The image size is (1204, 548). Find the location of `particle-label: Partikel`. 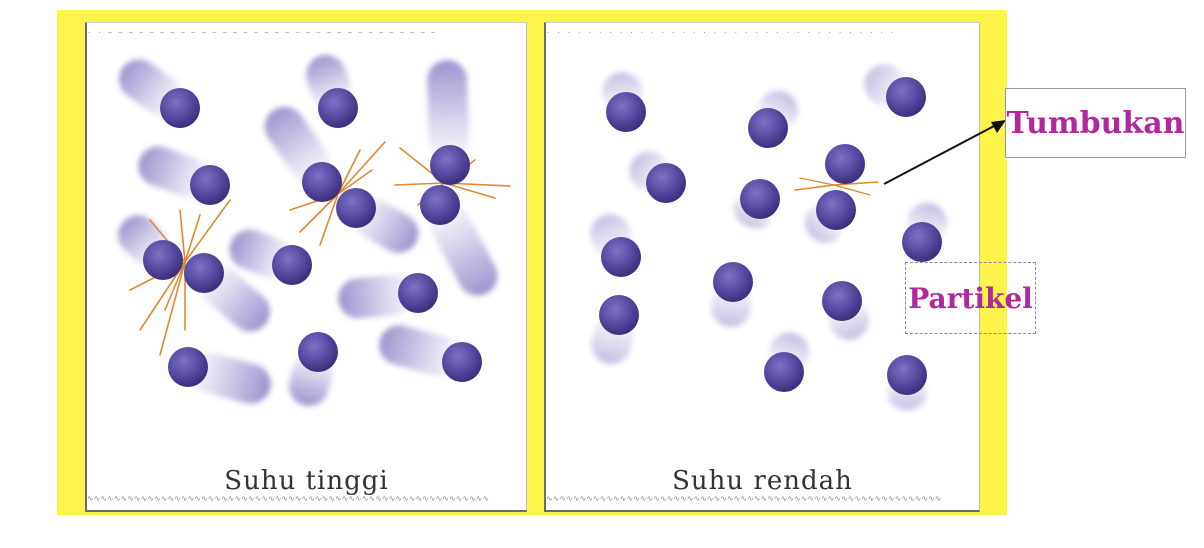

particle-label: Partikel is located at coordinates (970, 298).